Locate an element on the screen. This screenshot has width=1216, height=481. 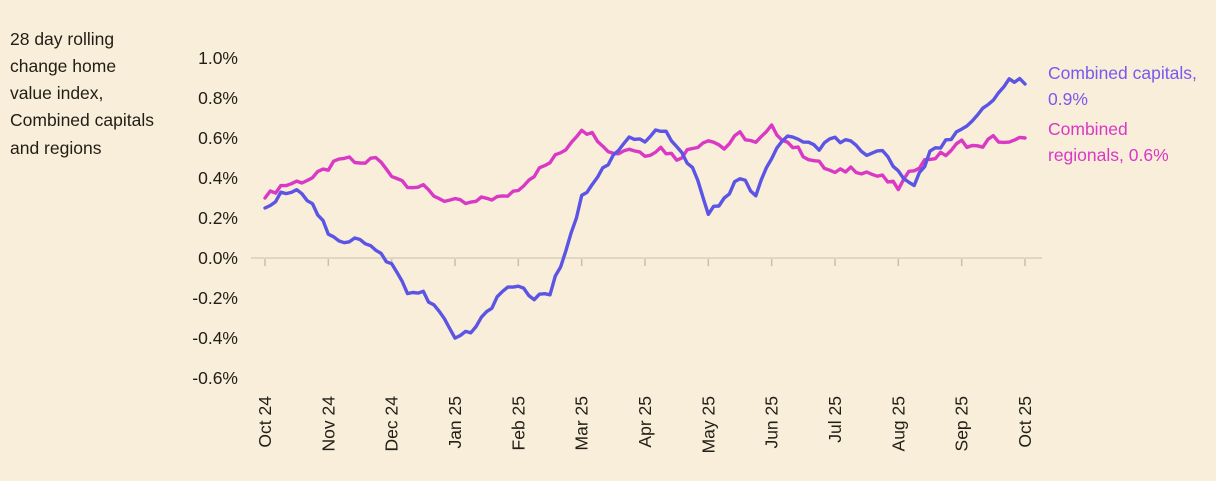
series-line-combined-regionals is located at coordinates (645, 164).